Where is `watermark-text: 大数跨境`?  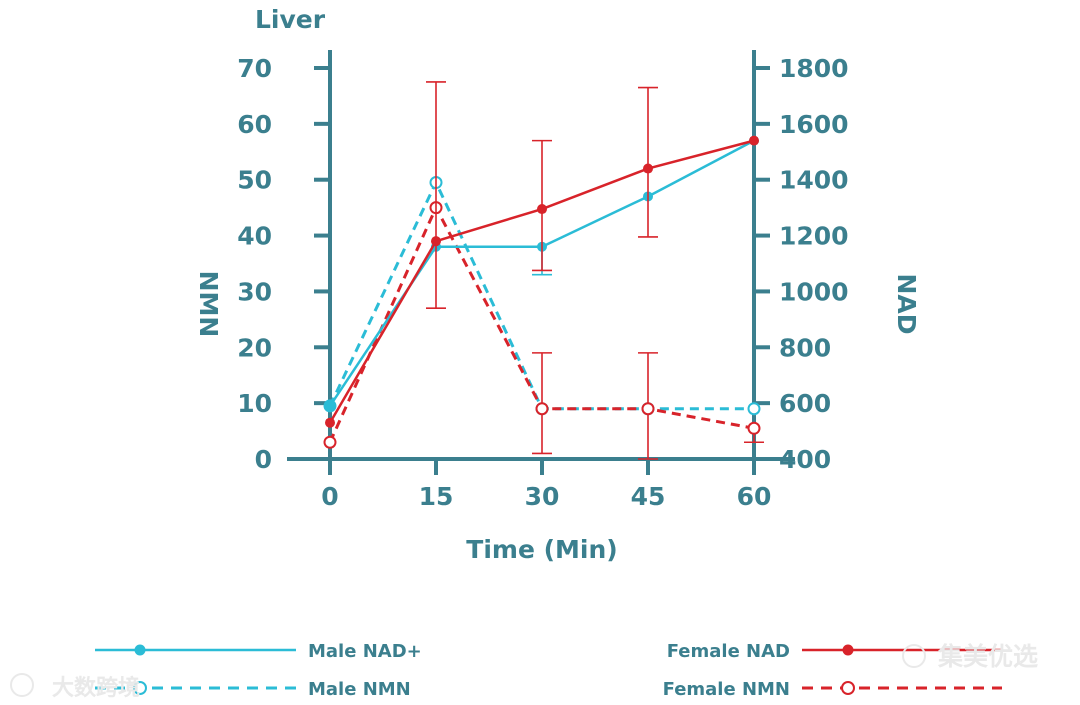 watermark-text: 大数跨境 is located at coordinates (96, 688).